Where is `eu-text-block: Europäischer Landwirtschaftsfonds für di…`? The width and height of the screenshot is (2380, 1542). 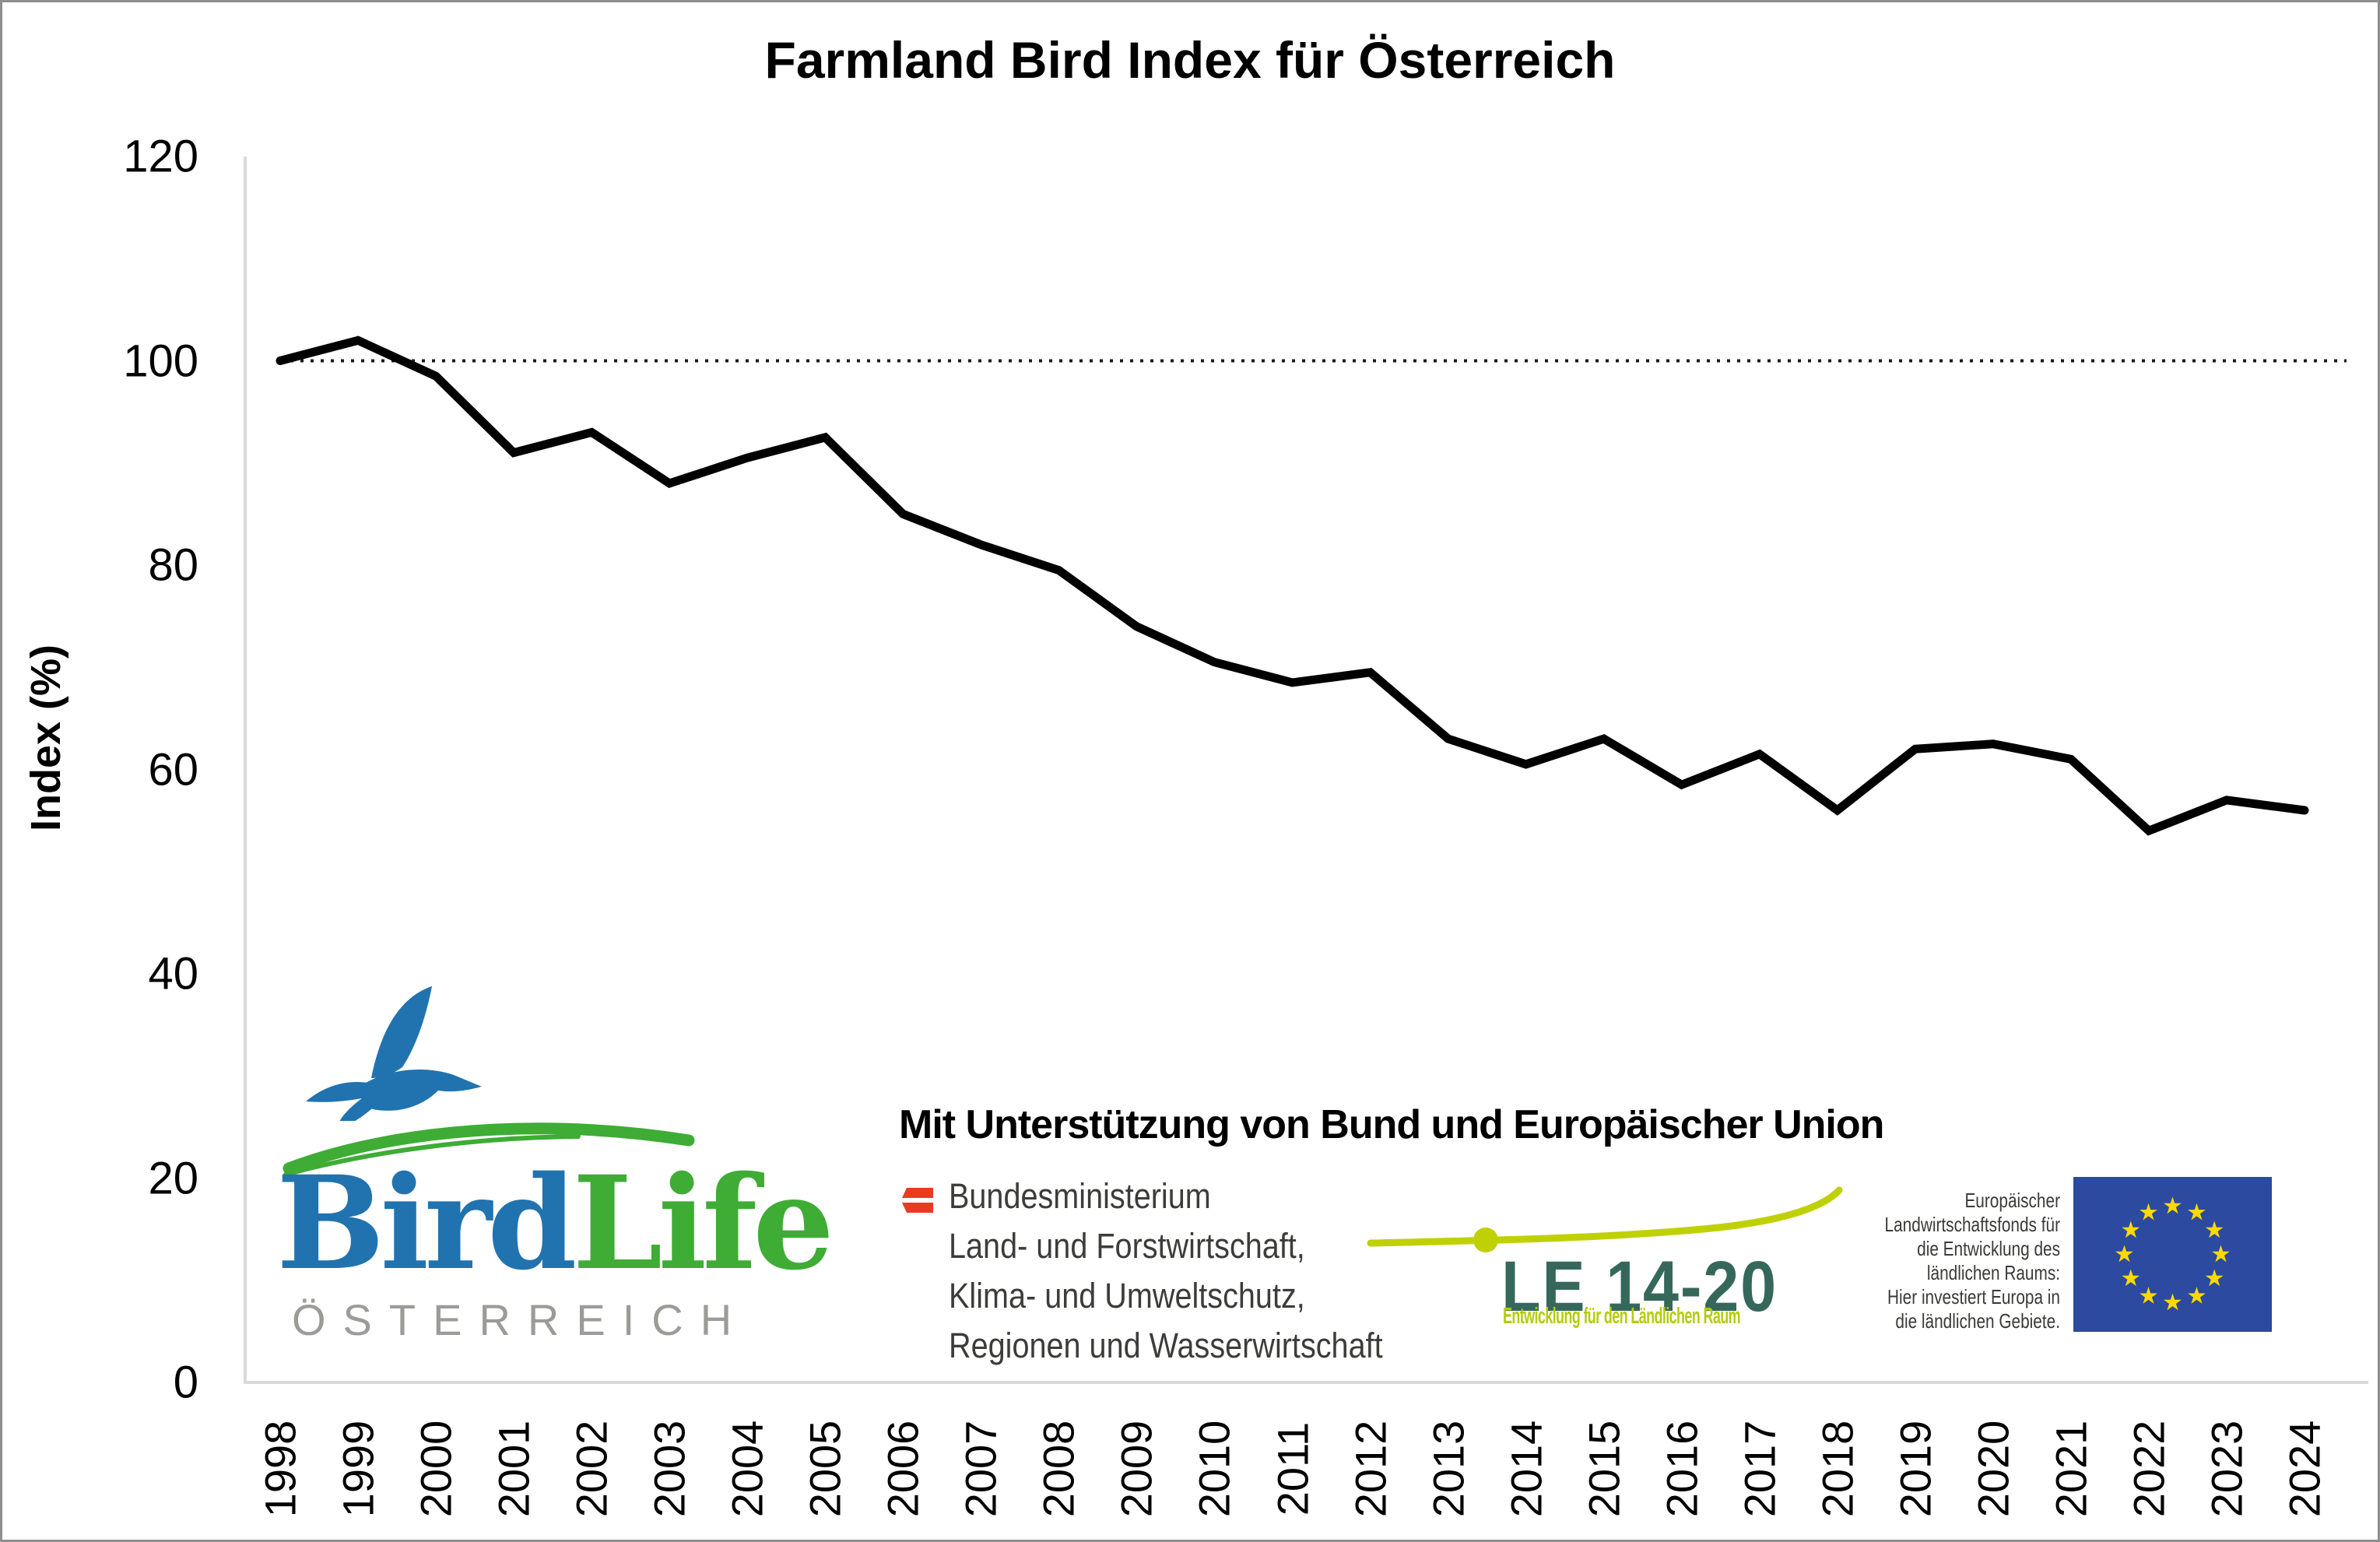 eu-text-block: Europäischer Landwirtschaftsfonds für di… is located at coordinates (1907, 1261).